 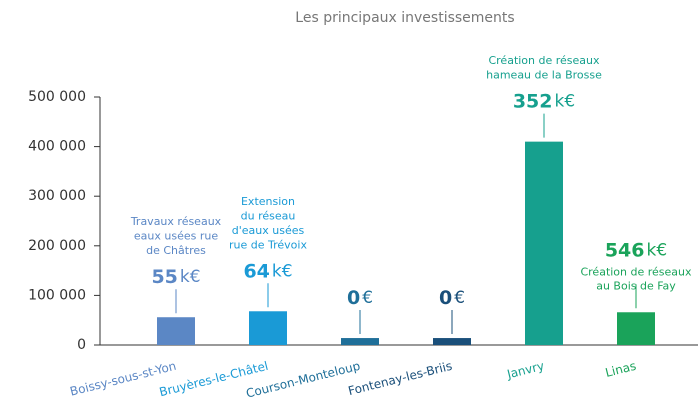 What do you see at coordinates (81, 345) in the screenshot?
I see `y-tick-label: 0` at bounding box center [81, 345].